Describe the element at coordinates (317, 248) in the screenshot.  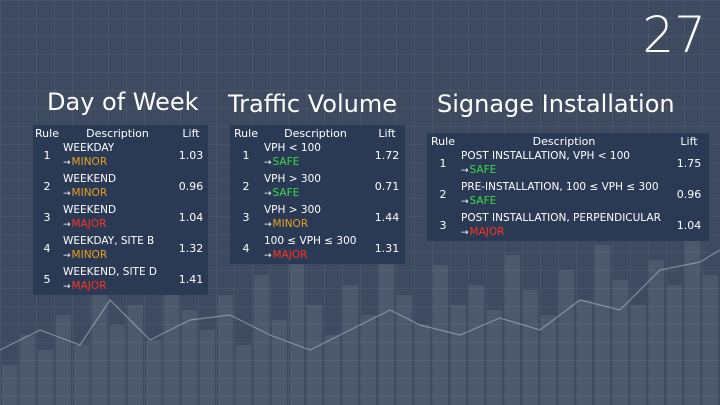
I see `table-row: 4 100 ≤ VPH ≤ 300 →MAJOR 1.31` at that location.